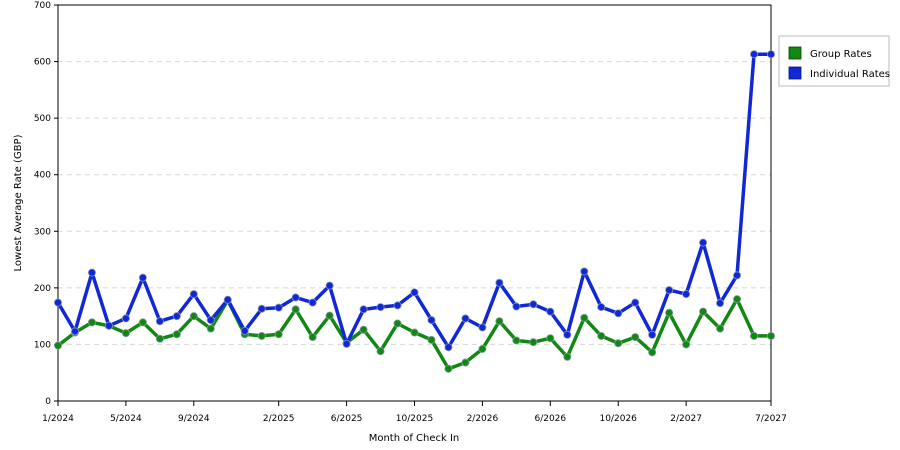  Describe the element at coordinates (18, 202) in the screenshot. I see `y-axis-title: Lowest Average Rate (GBP)` at that location.